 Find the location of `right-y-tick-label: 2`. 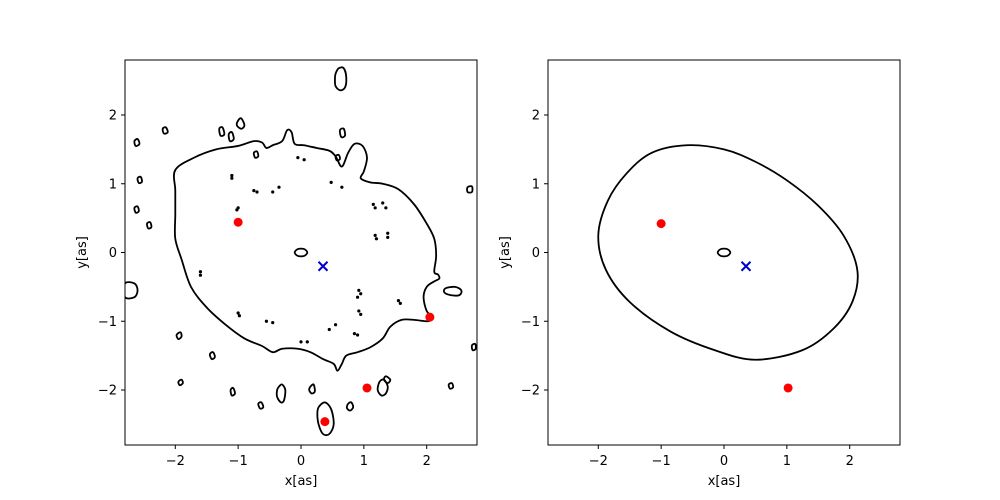

right-y-tick-label: 2 is located at coordinates (536, 116).